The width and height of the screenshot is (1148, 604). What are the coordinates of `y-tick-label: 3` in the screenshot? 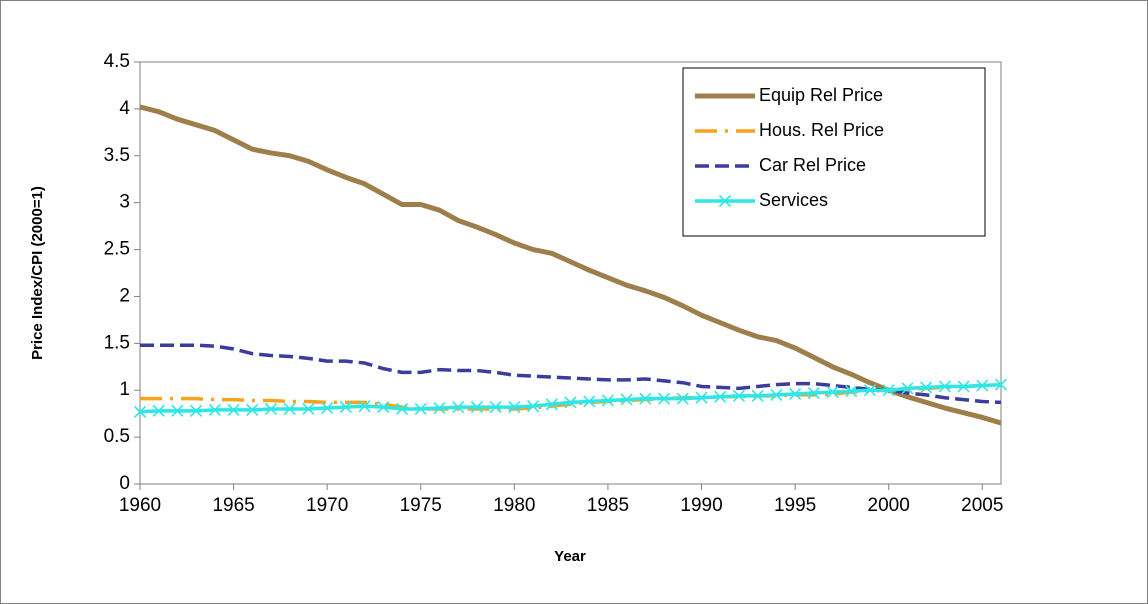 It's located at (124, 202).